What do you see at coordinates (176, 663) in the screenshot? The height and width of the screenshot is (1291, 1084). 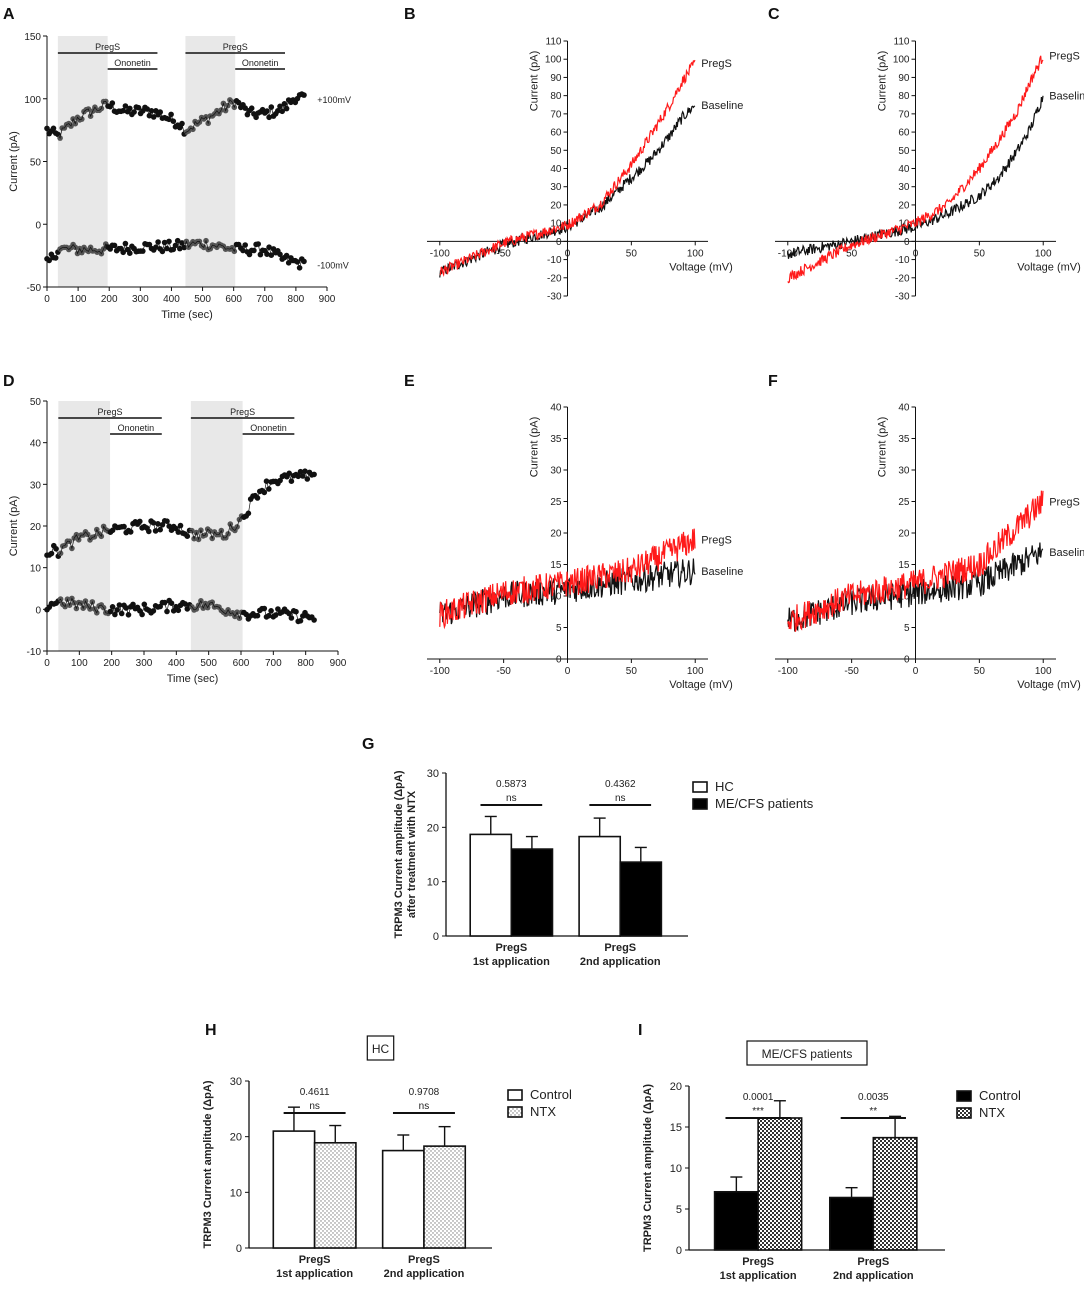 I see `x-tick-label: 400` at bounding box center [176, 663].